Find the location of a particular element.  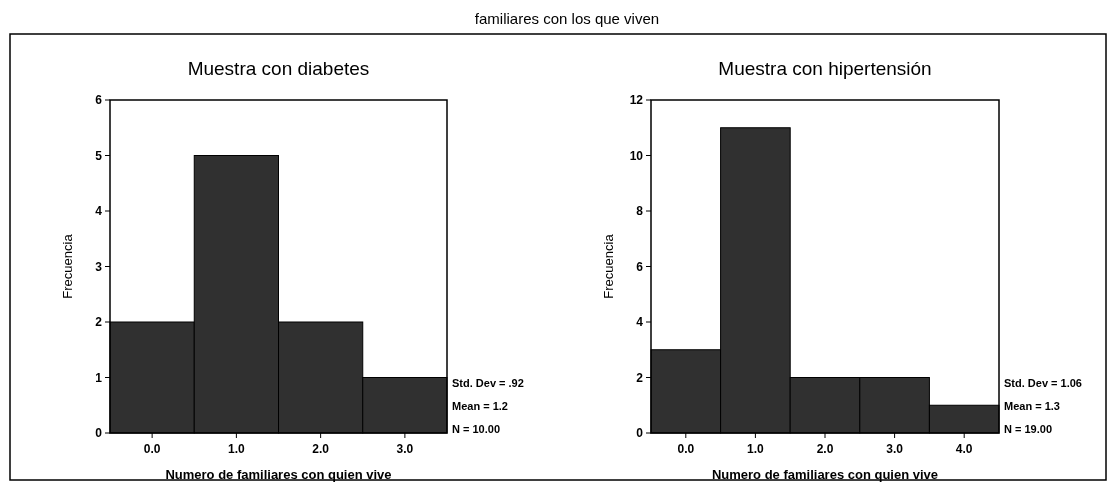

text: familiares con los que viven is located at coordinates (567, 18).